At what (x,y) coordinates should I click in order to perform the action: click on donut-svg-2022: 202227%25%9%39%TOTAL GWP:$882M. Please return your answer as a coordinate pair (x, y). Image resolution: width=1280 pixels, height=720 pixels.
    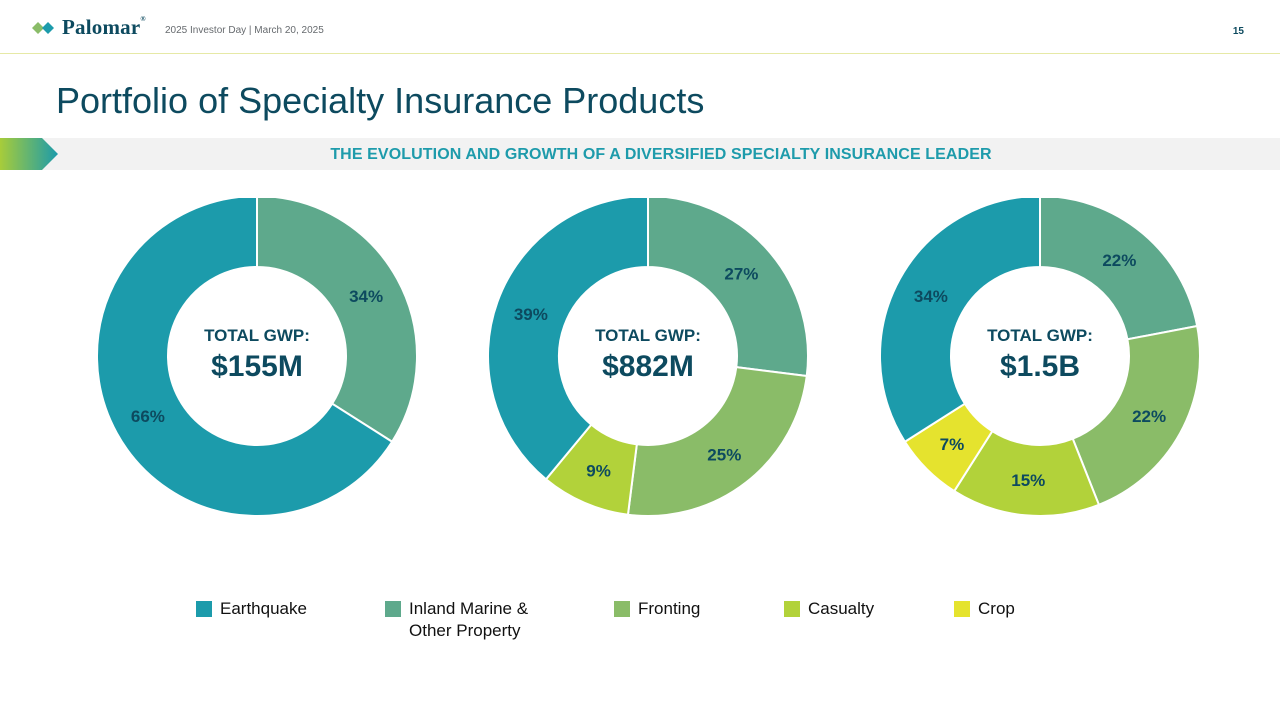
    Looking at the image, I should click on (648, 357).